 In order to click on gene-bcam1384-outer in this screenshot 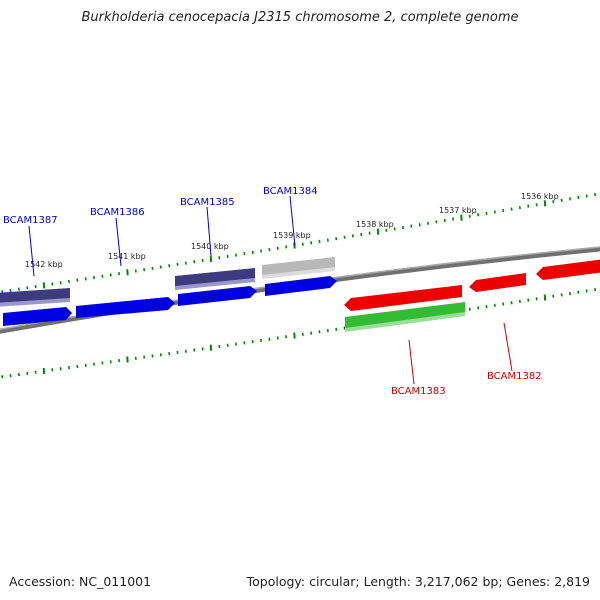, I will do `click(298, 267)`.